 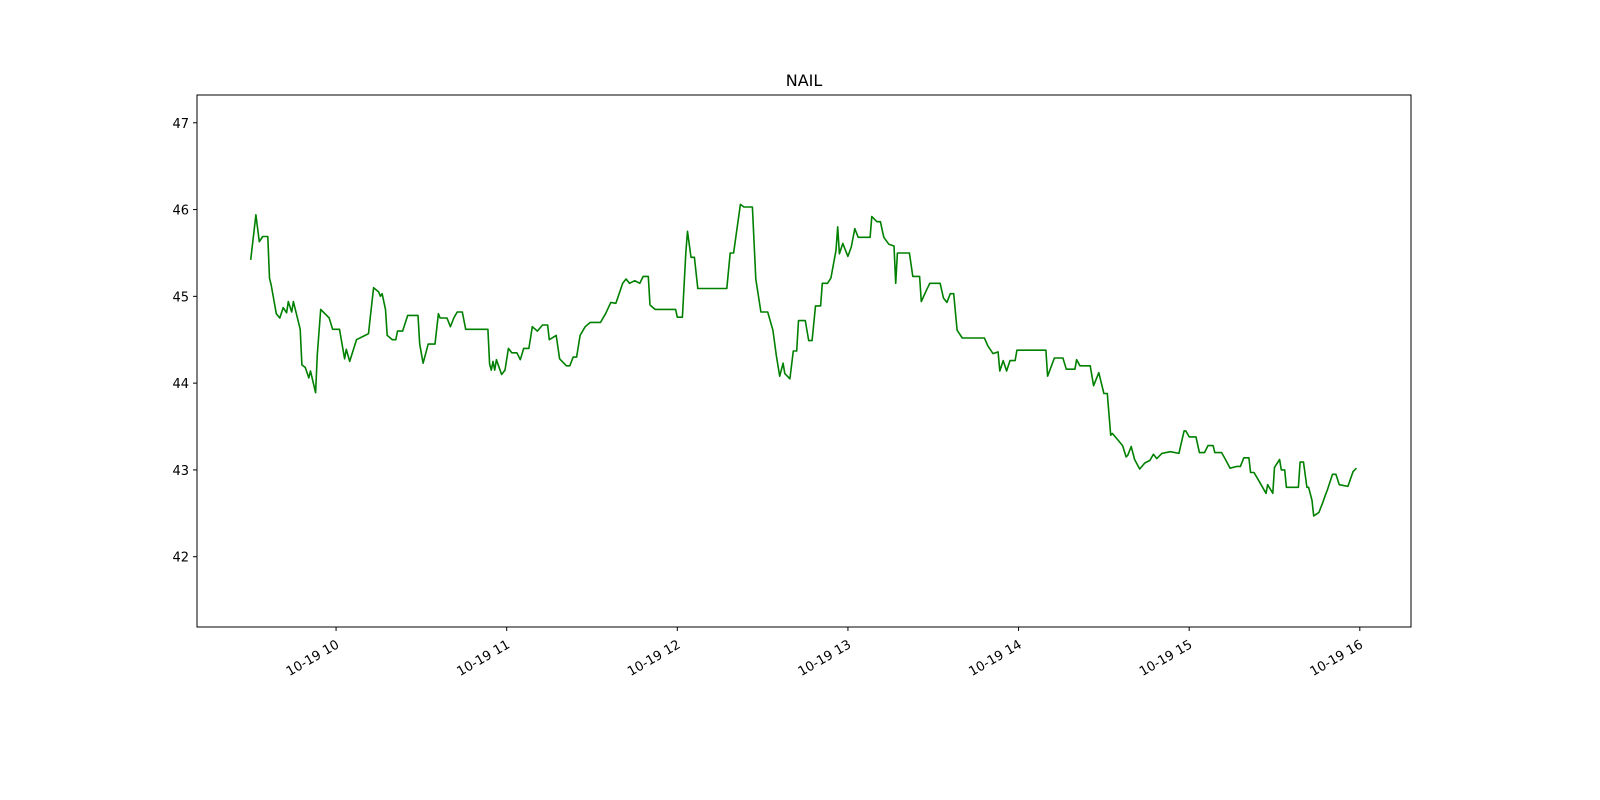 I want to click on y-tick-label: 44, so click(x=180, y=384).